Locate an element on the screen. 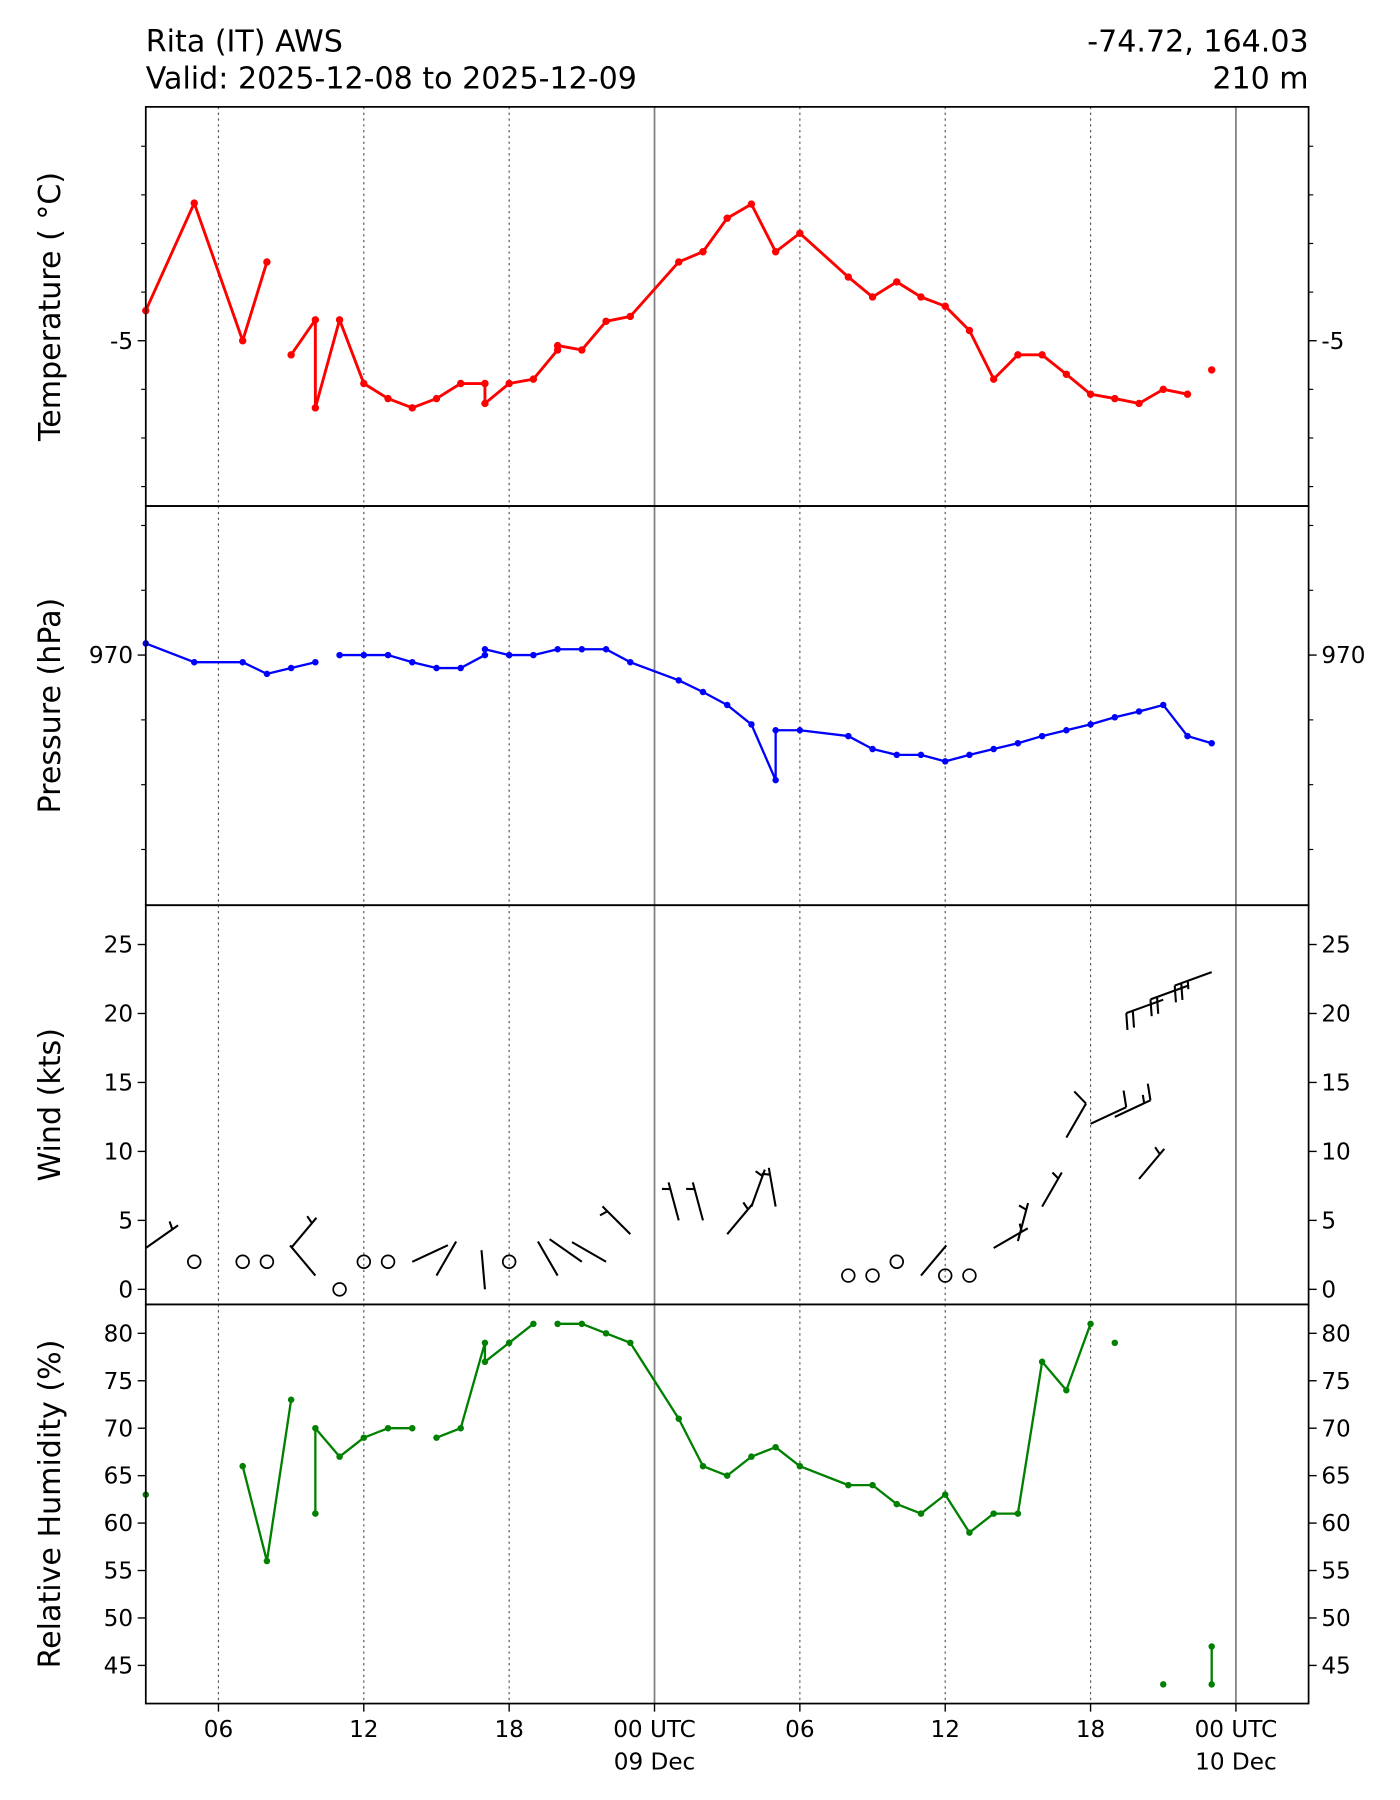 This screenshot has height=1800, width=1400. y-tick-label-right: -5 is located at coordinates (1332, 342).